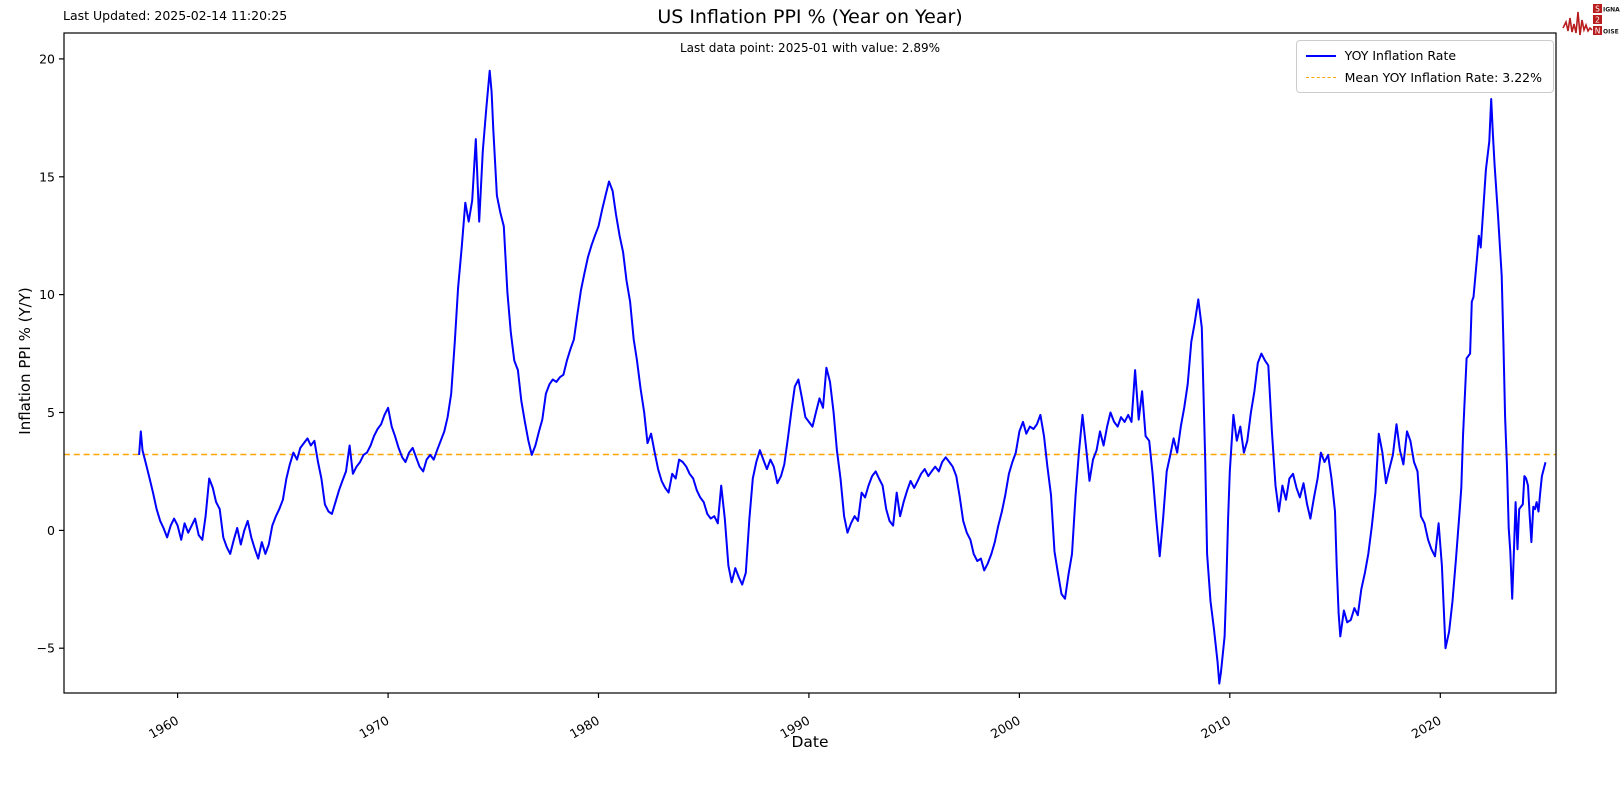 Image resolution: width=1624 pixels, height=790 pixels. I want to click on y-tick-label: 20, so click(47, 58).